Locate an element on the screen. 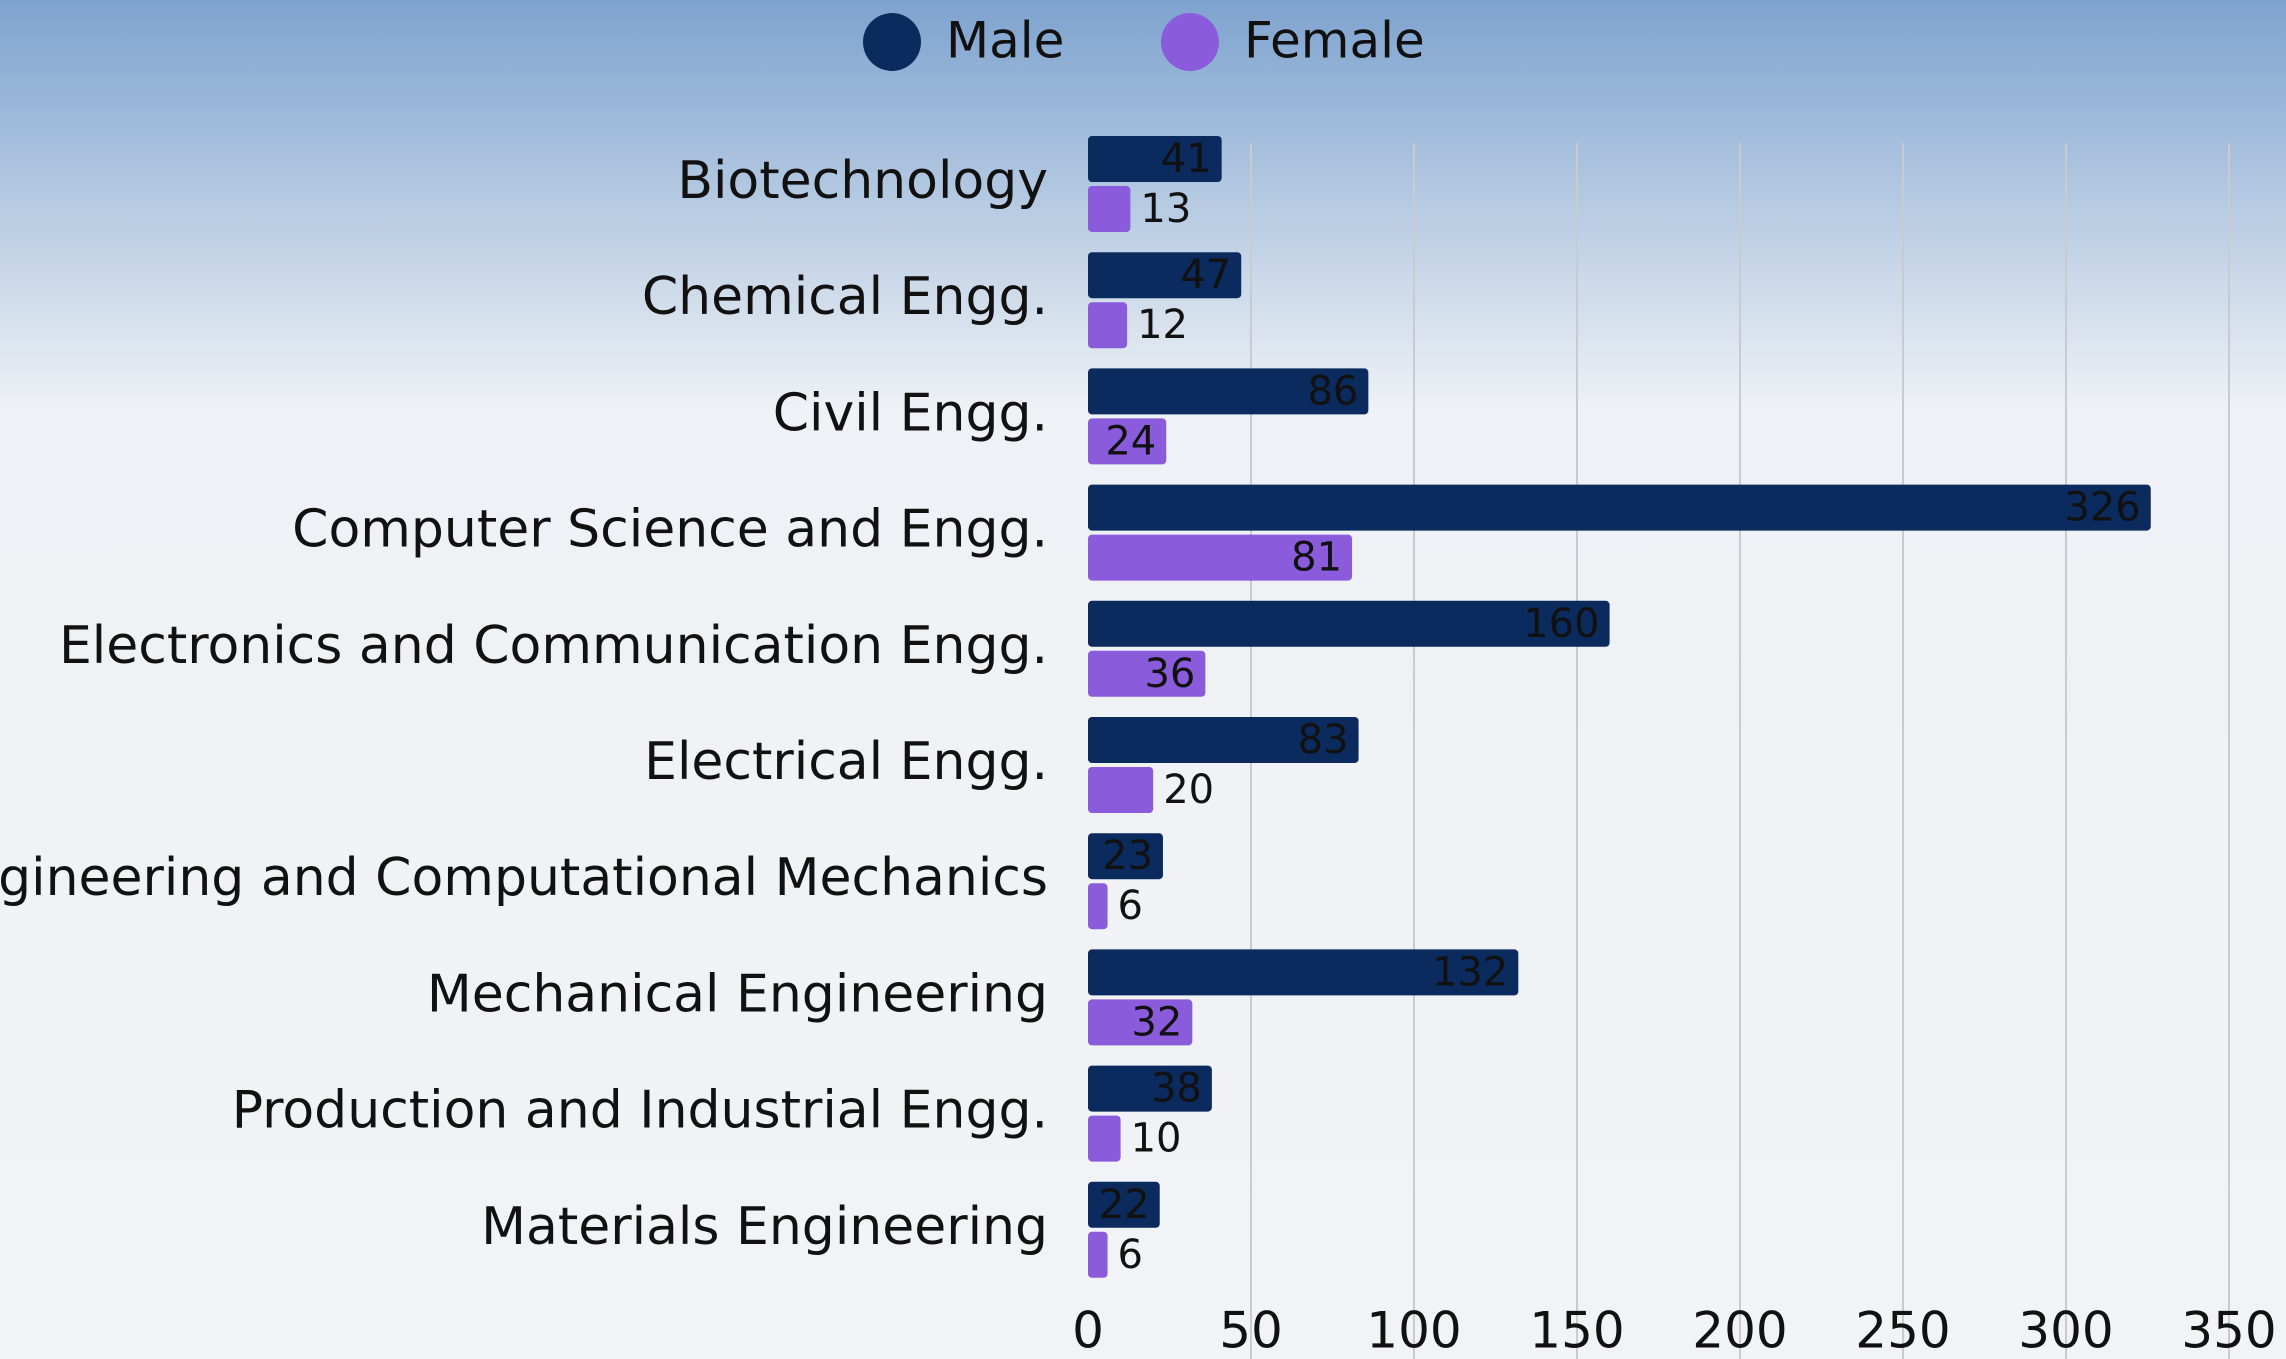  x-tick-label: 0 is located at coordinates (1088, 1330).